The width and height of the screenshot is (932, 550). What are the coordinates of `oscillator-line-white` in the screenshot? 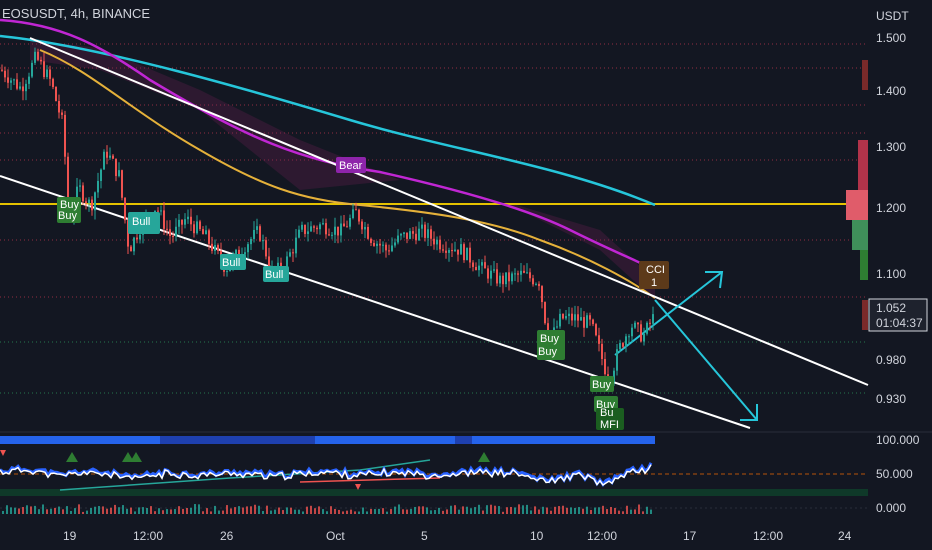 It's located at (326, 475).